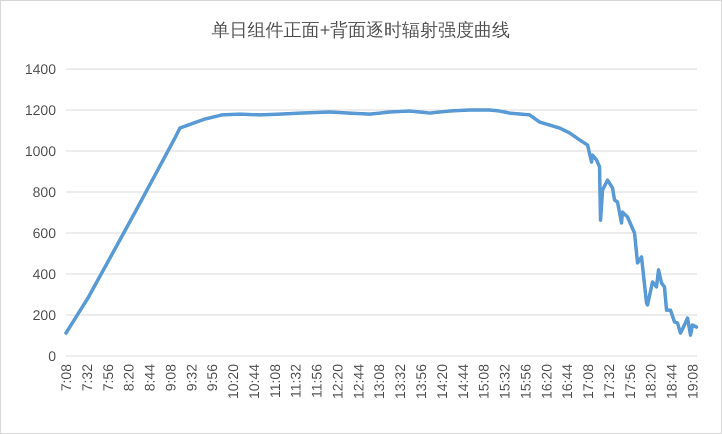  I want to click on x-tick-label: 10:44, so click(254, 382).